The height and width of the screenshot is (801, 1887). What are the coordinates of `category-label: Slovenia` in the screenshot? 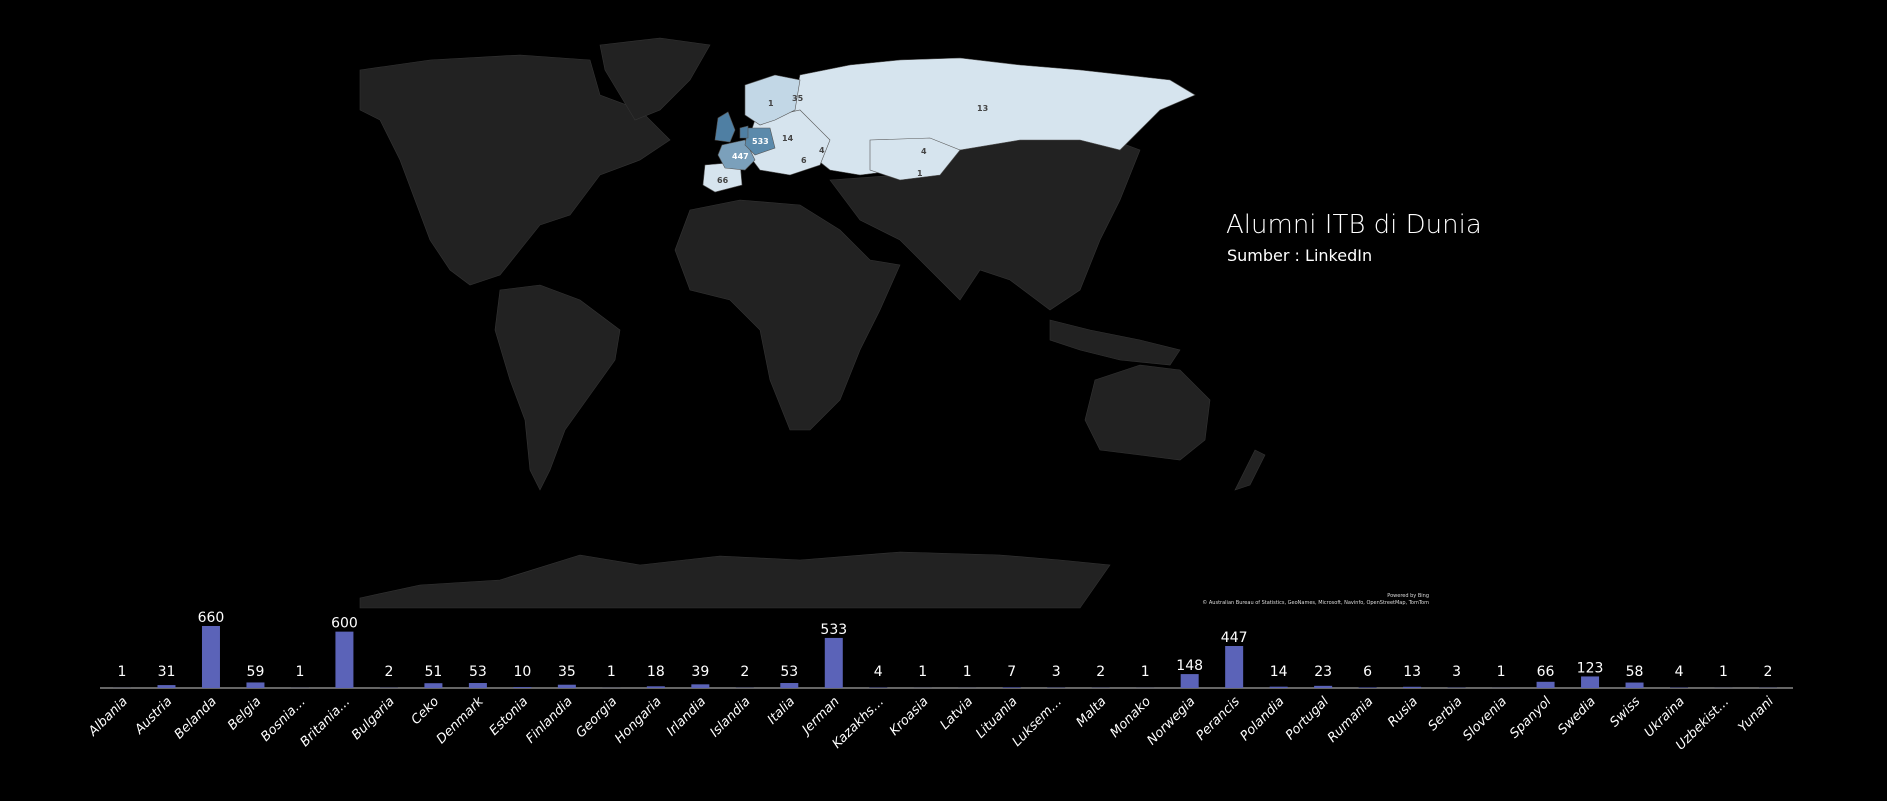 It's located at (1485, 719).